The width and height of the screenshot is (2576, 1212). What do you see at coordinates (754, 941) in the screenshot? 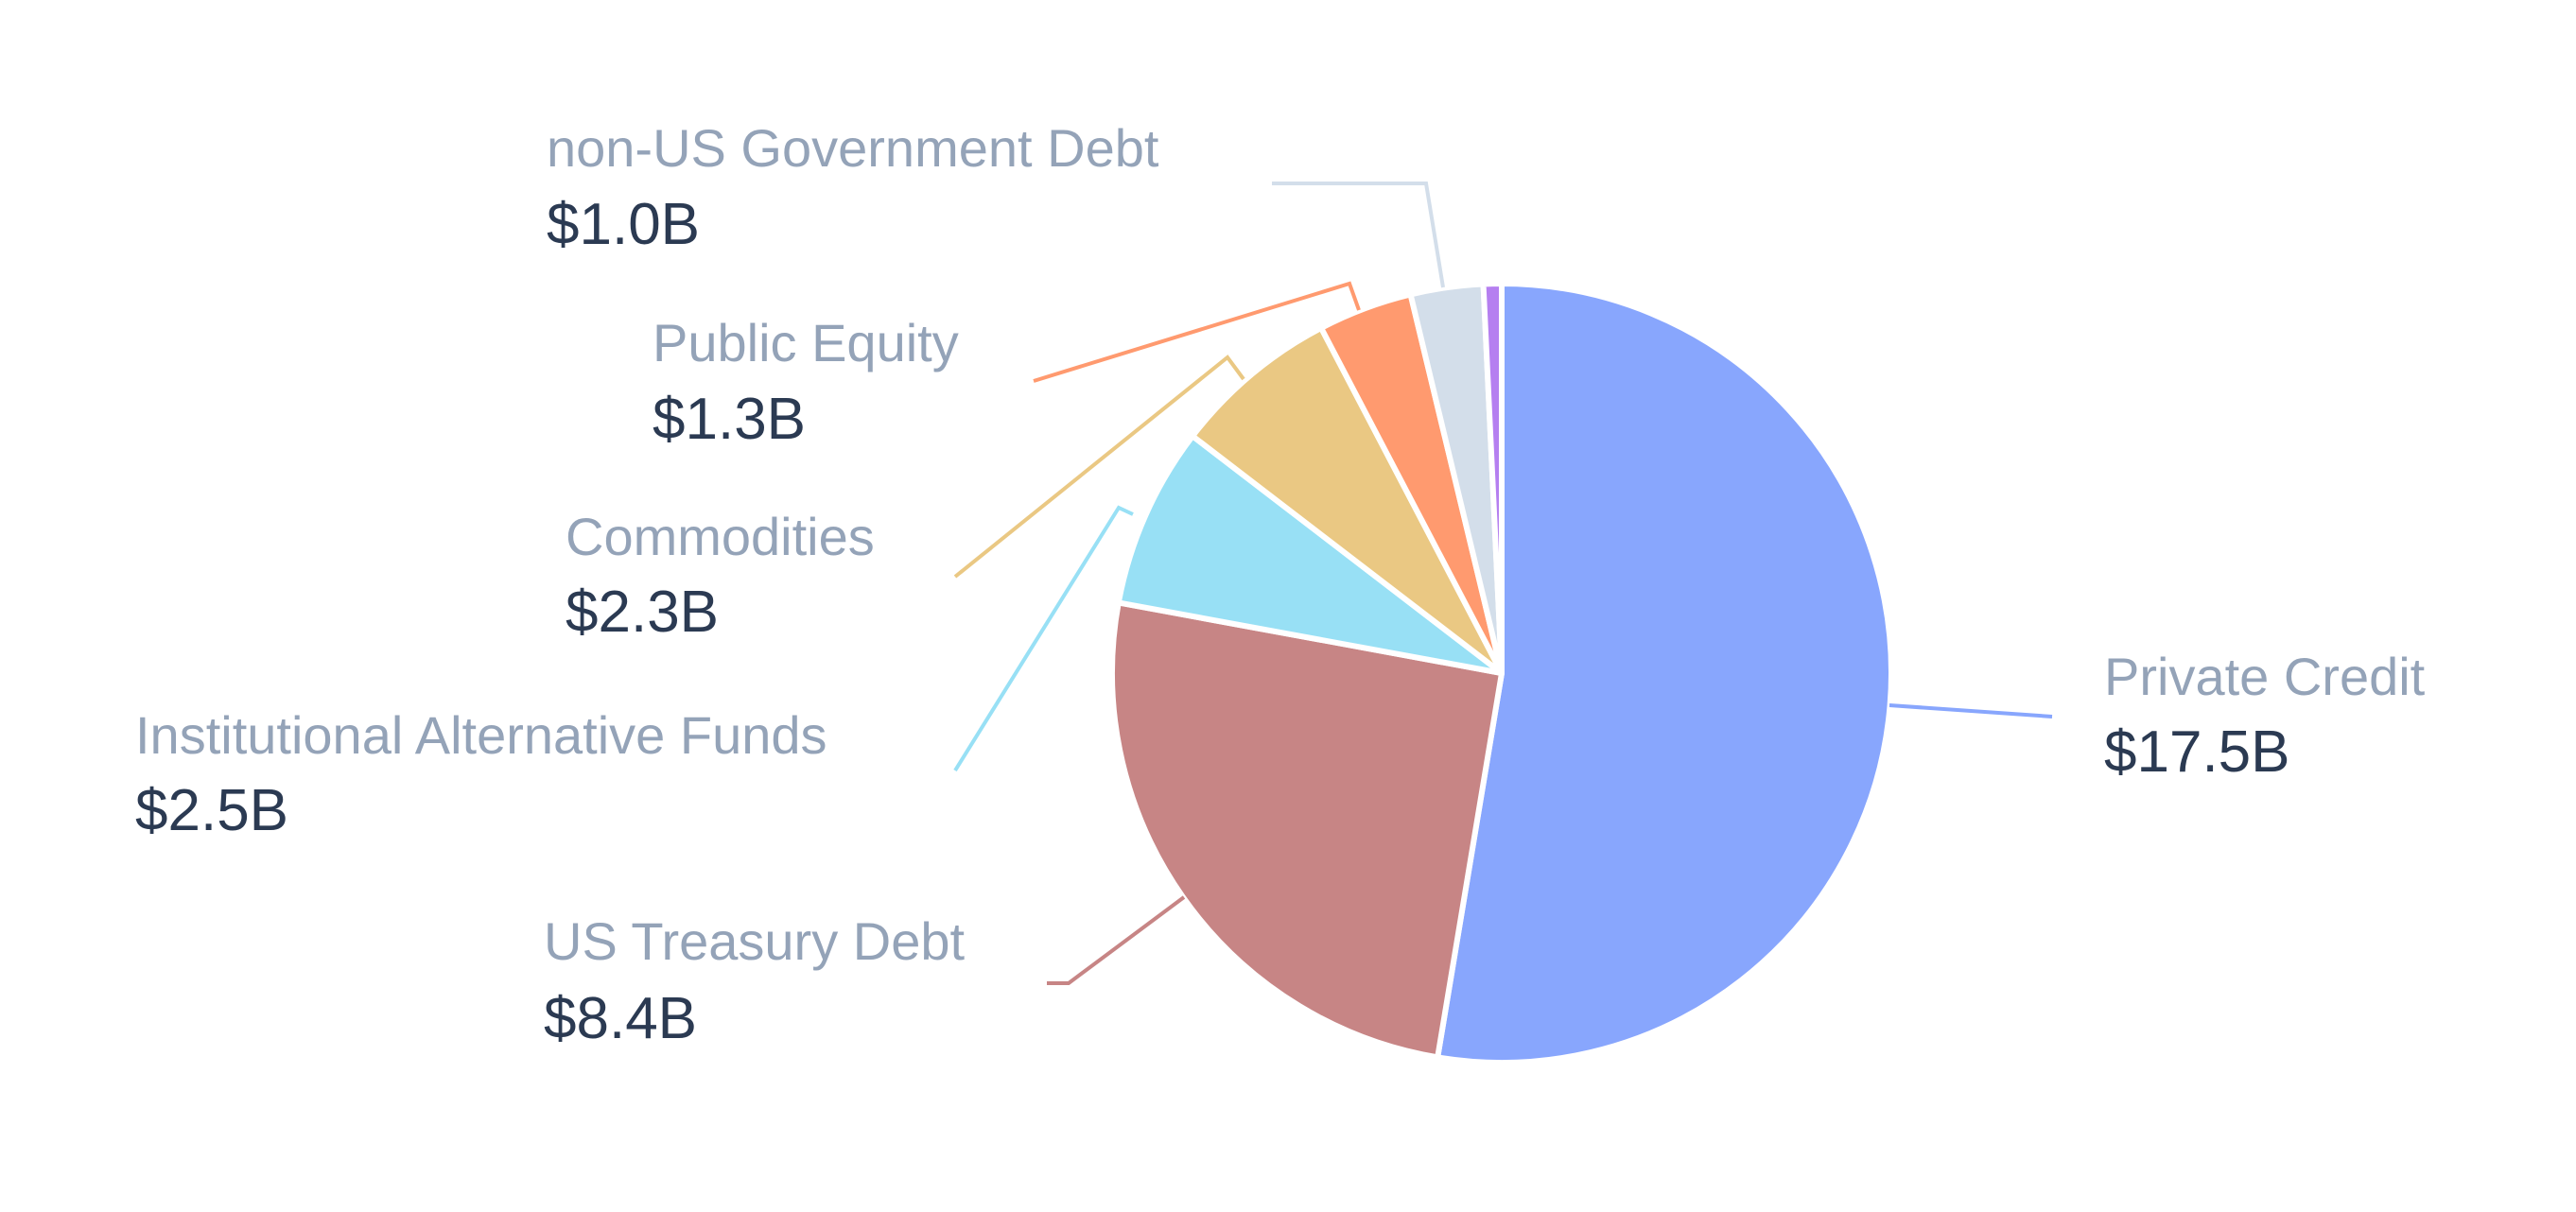
I see `slice-label-us-treasury-debt: US Treasury Debt` at bounding box center [754, 941].